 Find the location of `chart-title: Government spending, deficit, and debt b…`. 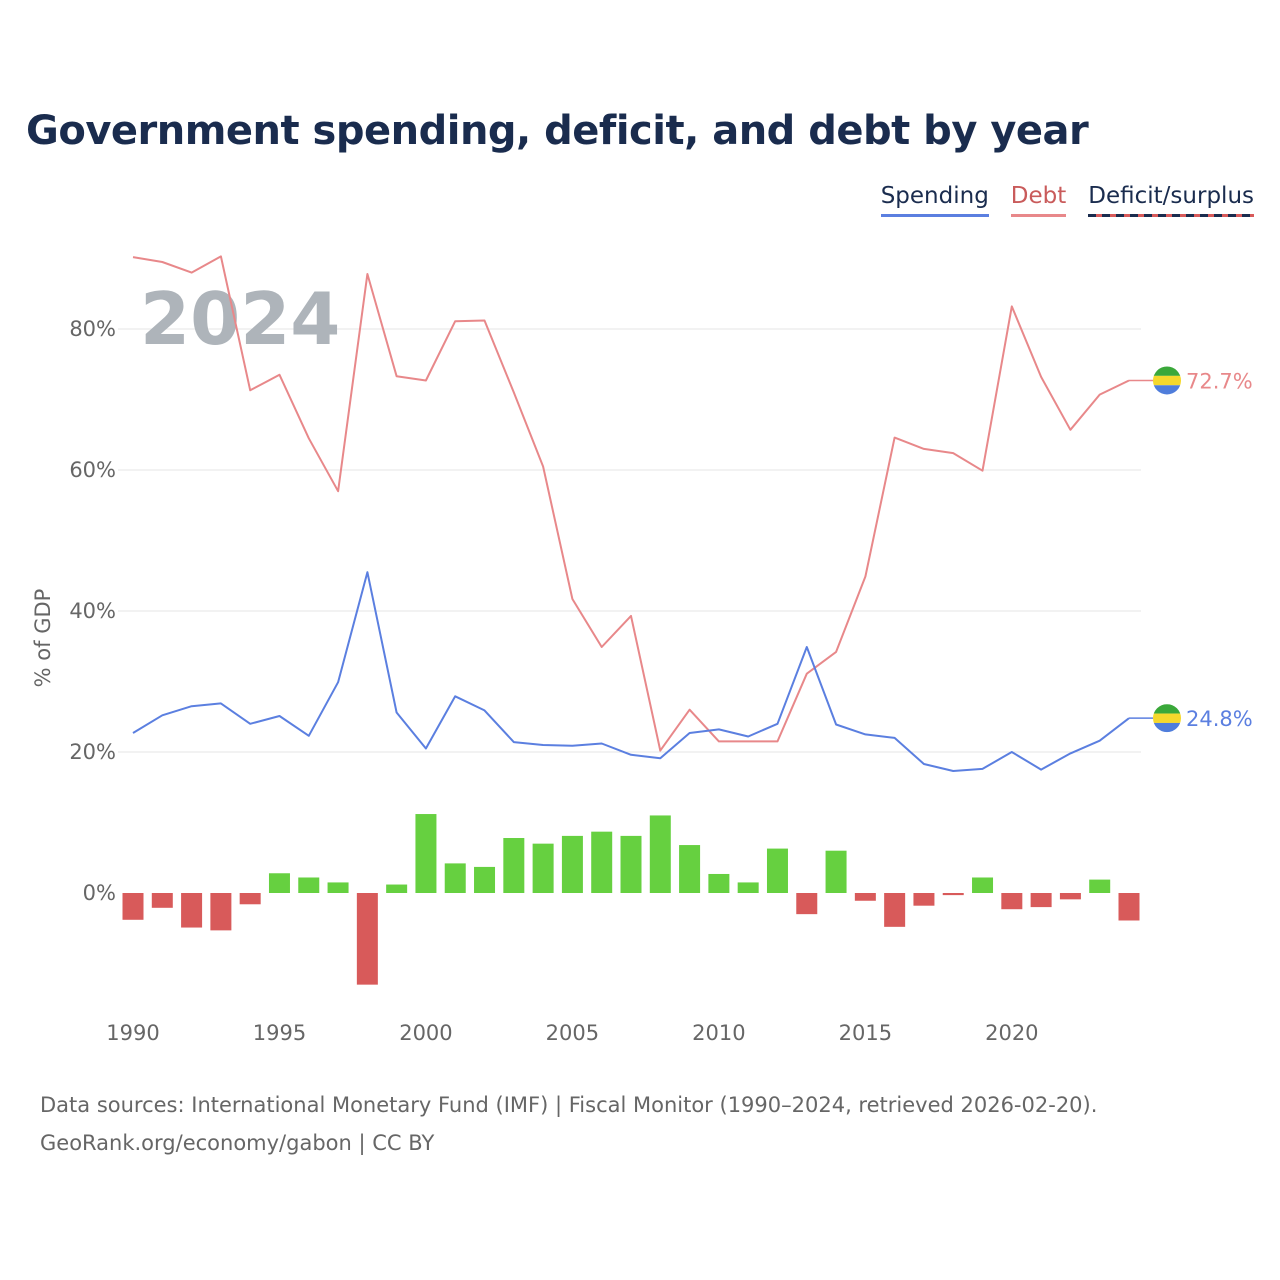

chart-title: Government spending, deficit, and debt b… is located at coordinates (557, 131).